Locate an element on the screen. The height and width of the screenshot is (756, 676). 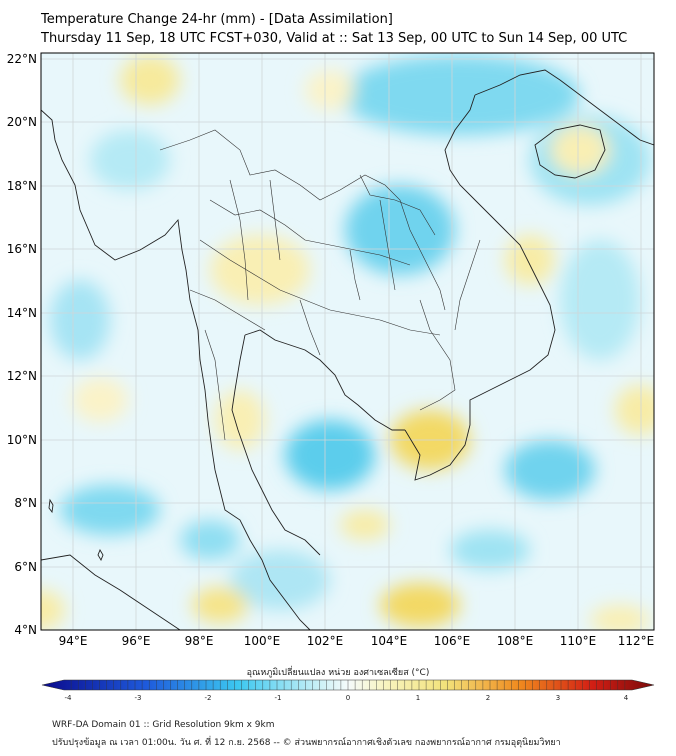
lat-tick-label: 18°N is located at coordinates (22, 186).